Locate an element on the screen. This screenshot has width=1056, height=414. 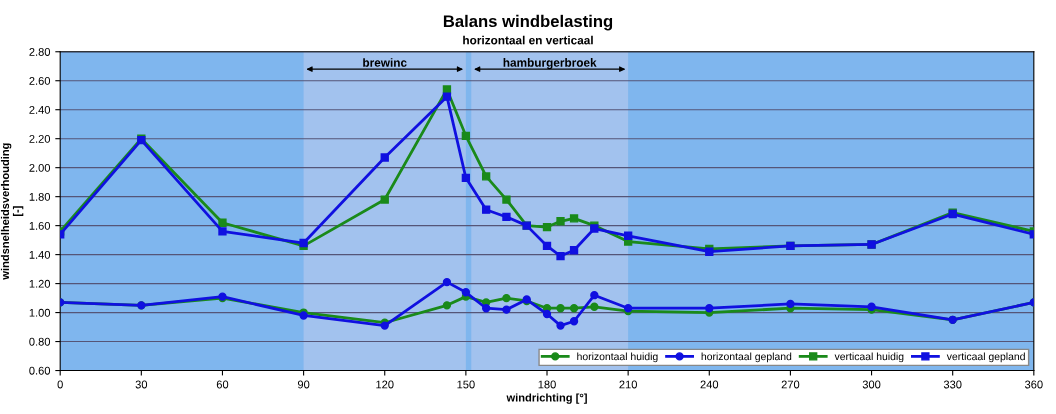
x-tick-label: 270 is located at coordinates (790, 384).